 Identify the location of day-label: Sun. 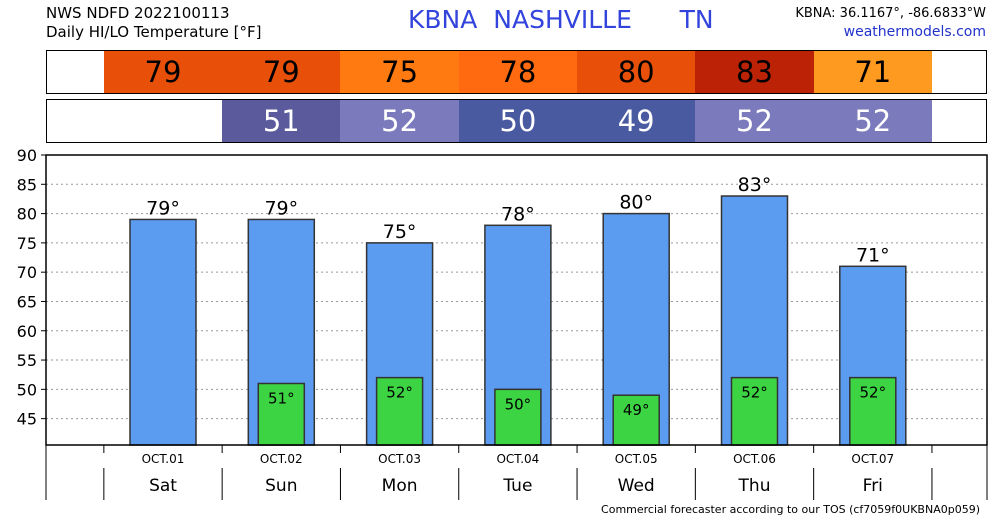
(281, 486).